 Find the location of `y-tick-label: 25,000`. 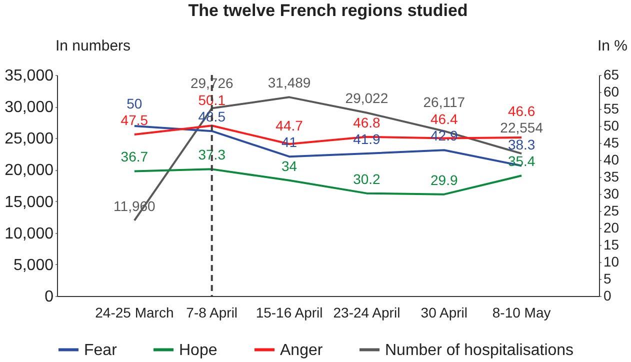

y-tick-label: 25,000 is located at coordinates (29, 139).